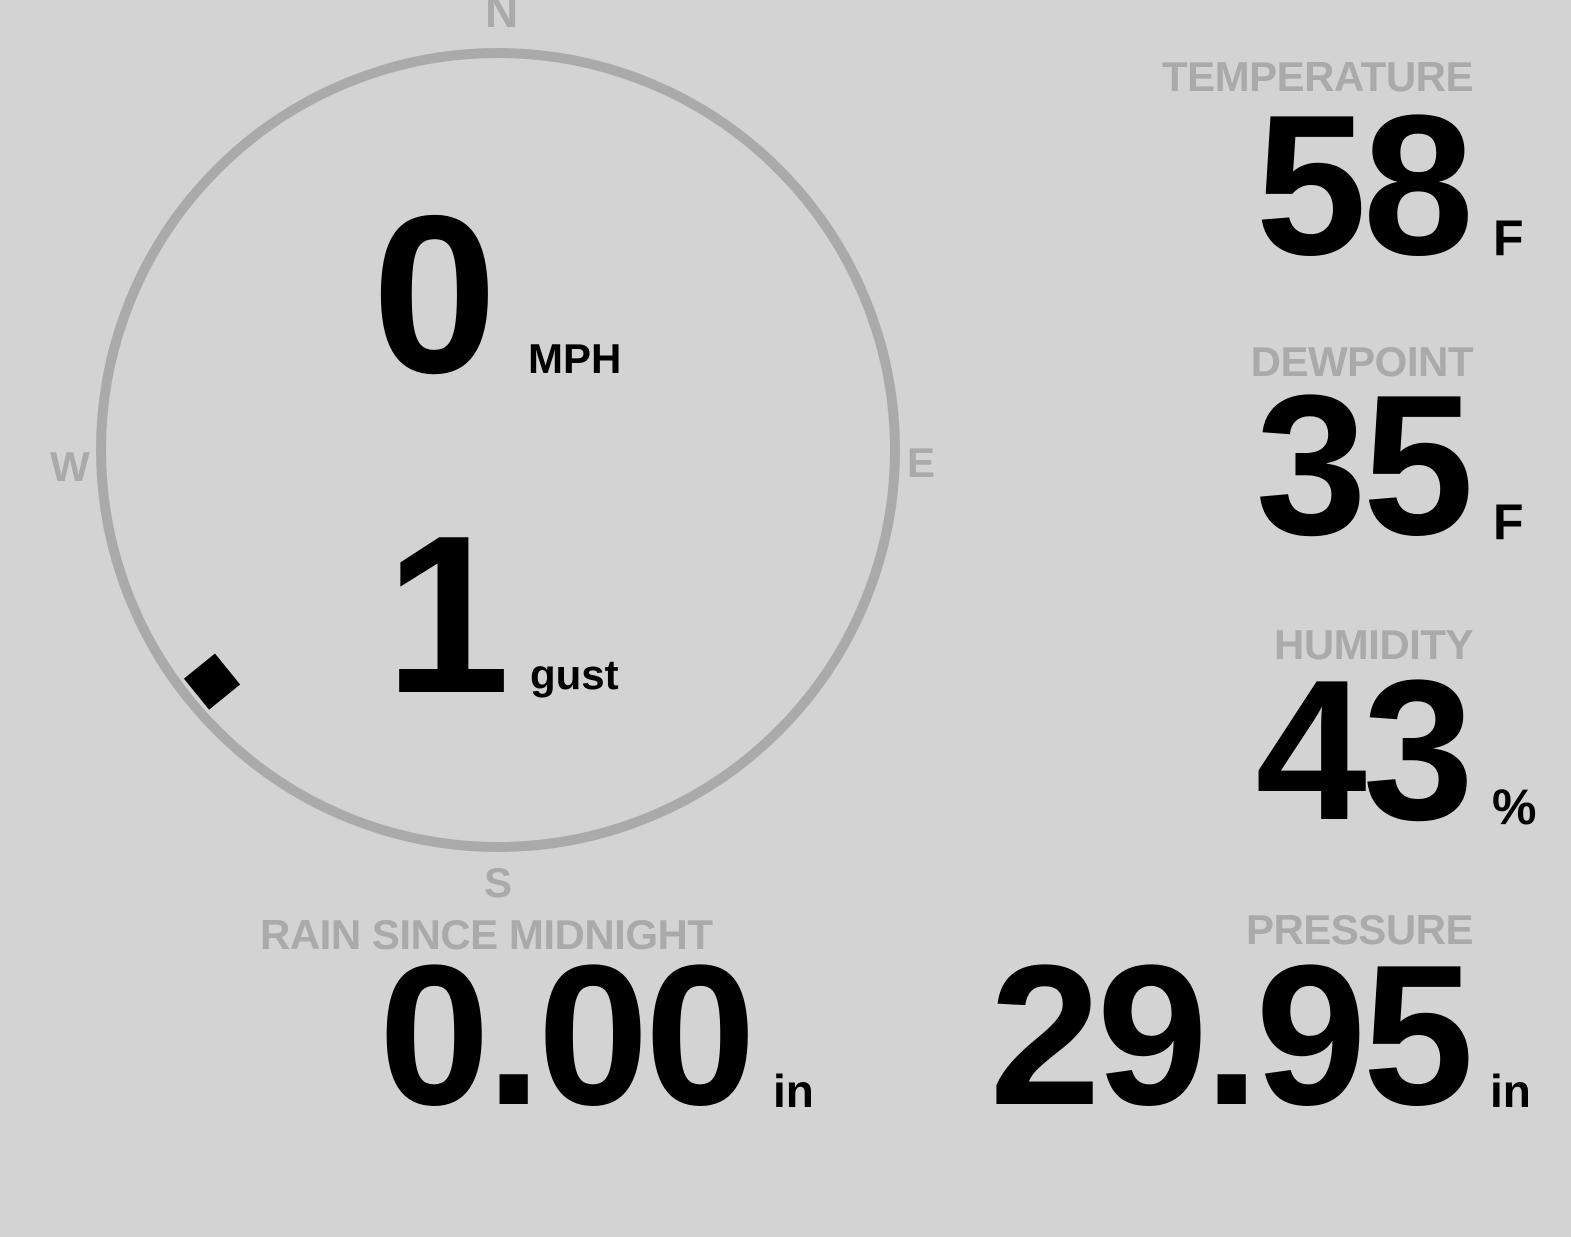  I want to click on temperature-label: TEMPERATURE, so click(1317, 76).